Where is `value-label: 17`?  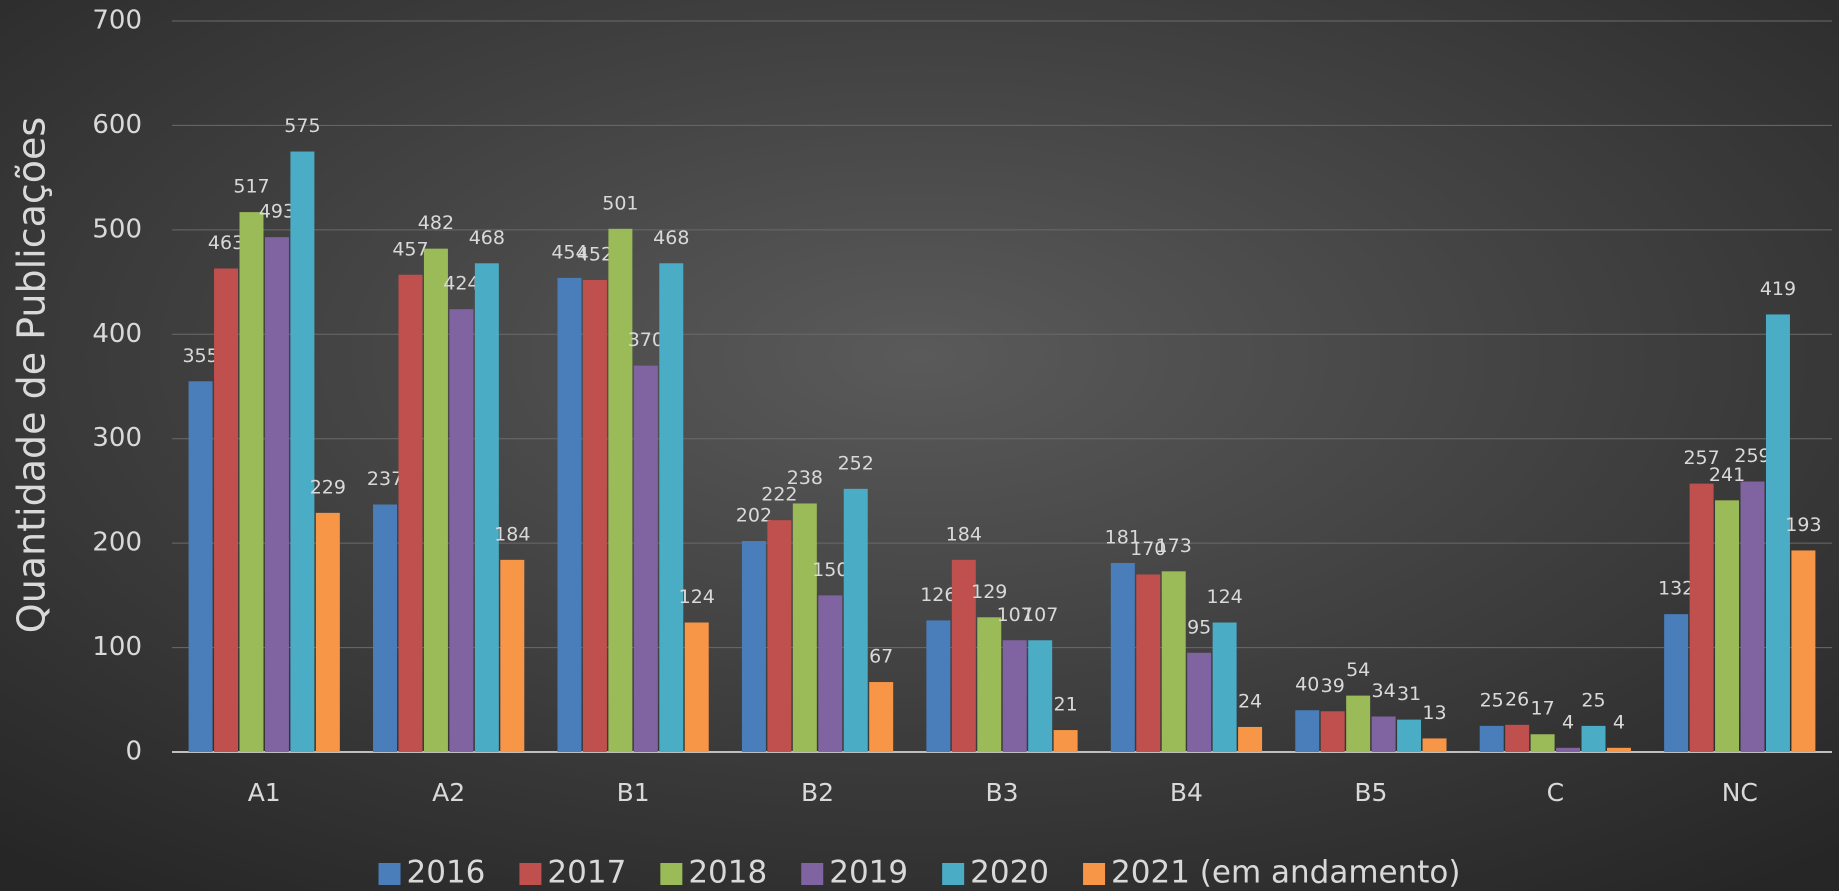 value-label: 17 is located at coordinates (1543, 709).